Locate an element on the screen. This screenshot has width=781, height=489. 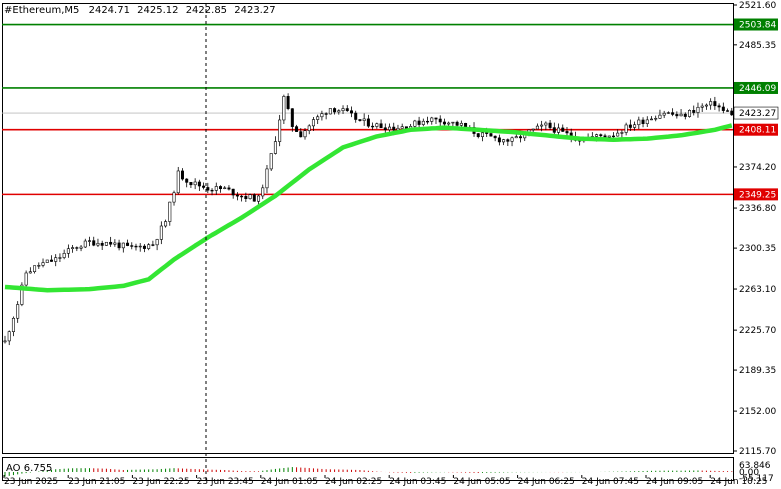
y-axis-label: 2300.35 is located at coordinates (757, 249).